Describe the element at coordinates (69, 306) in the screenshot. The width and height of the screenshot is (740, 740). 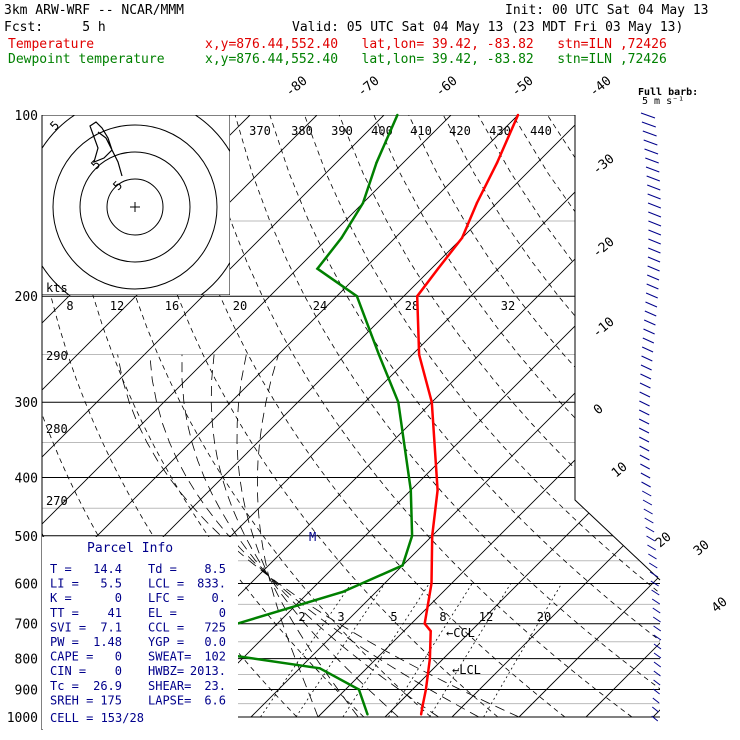
I see `hodograph-speed-label: 8` at that location.